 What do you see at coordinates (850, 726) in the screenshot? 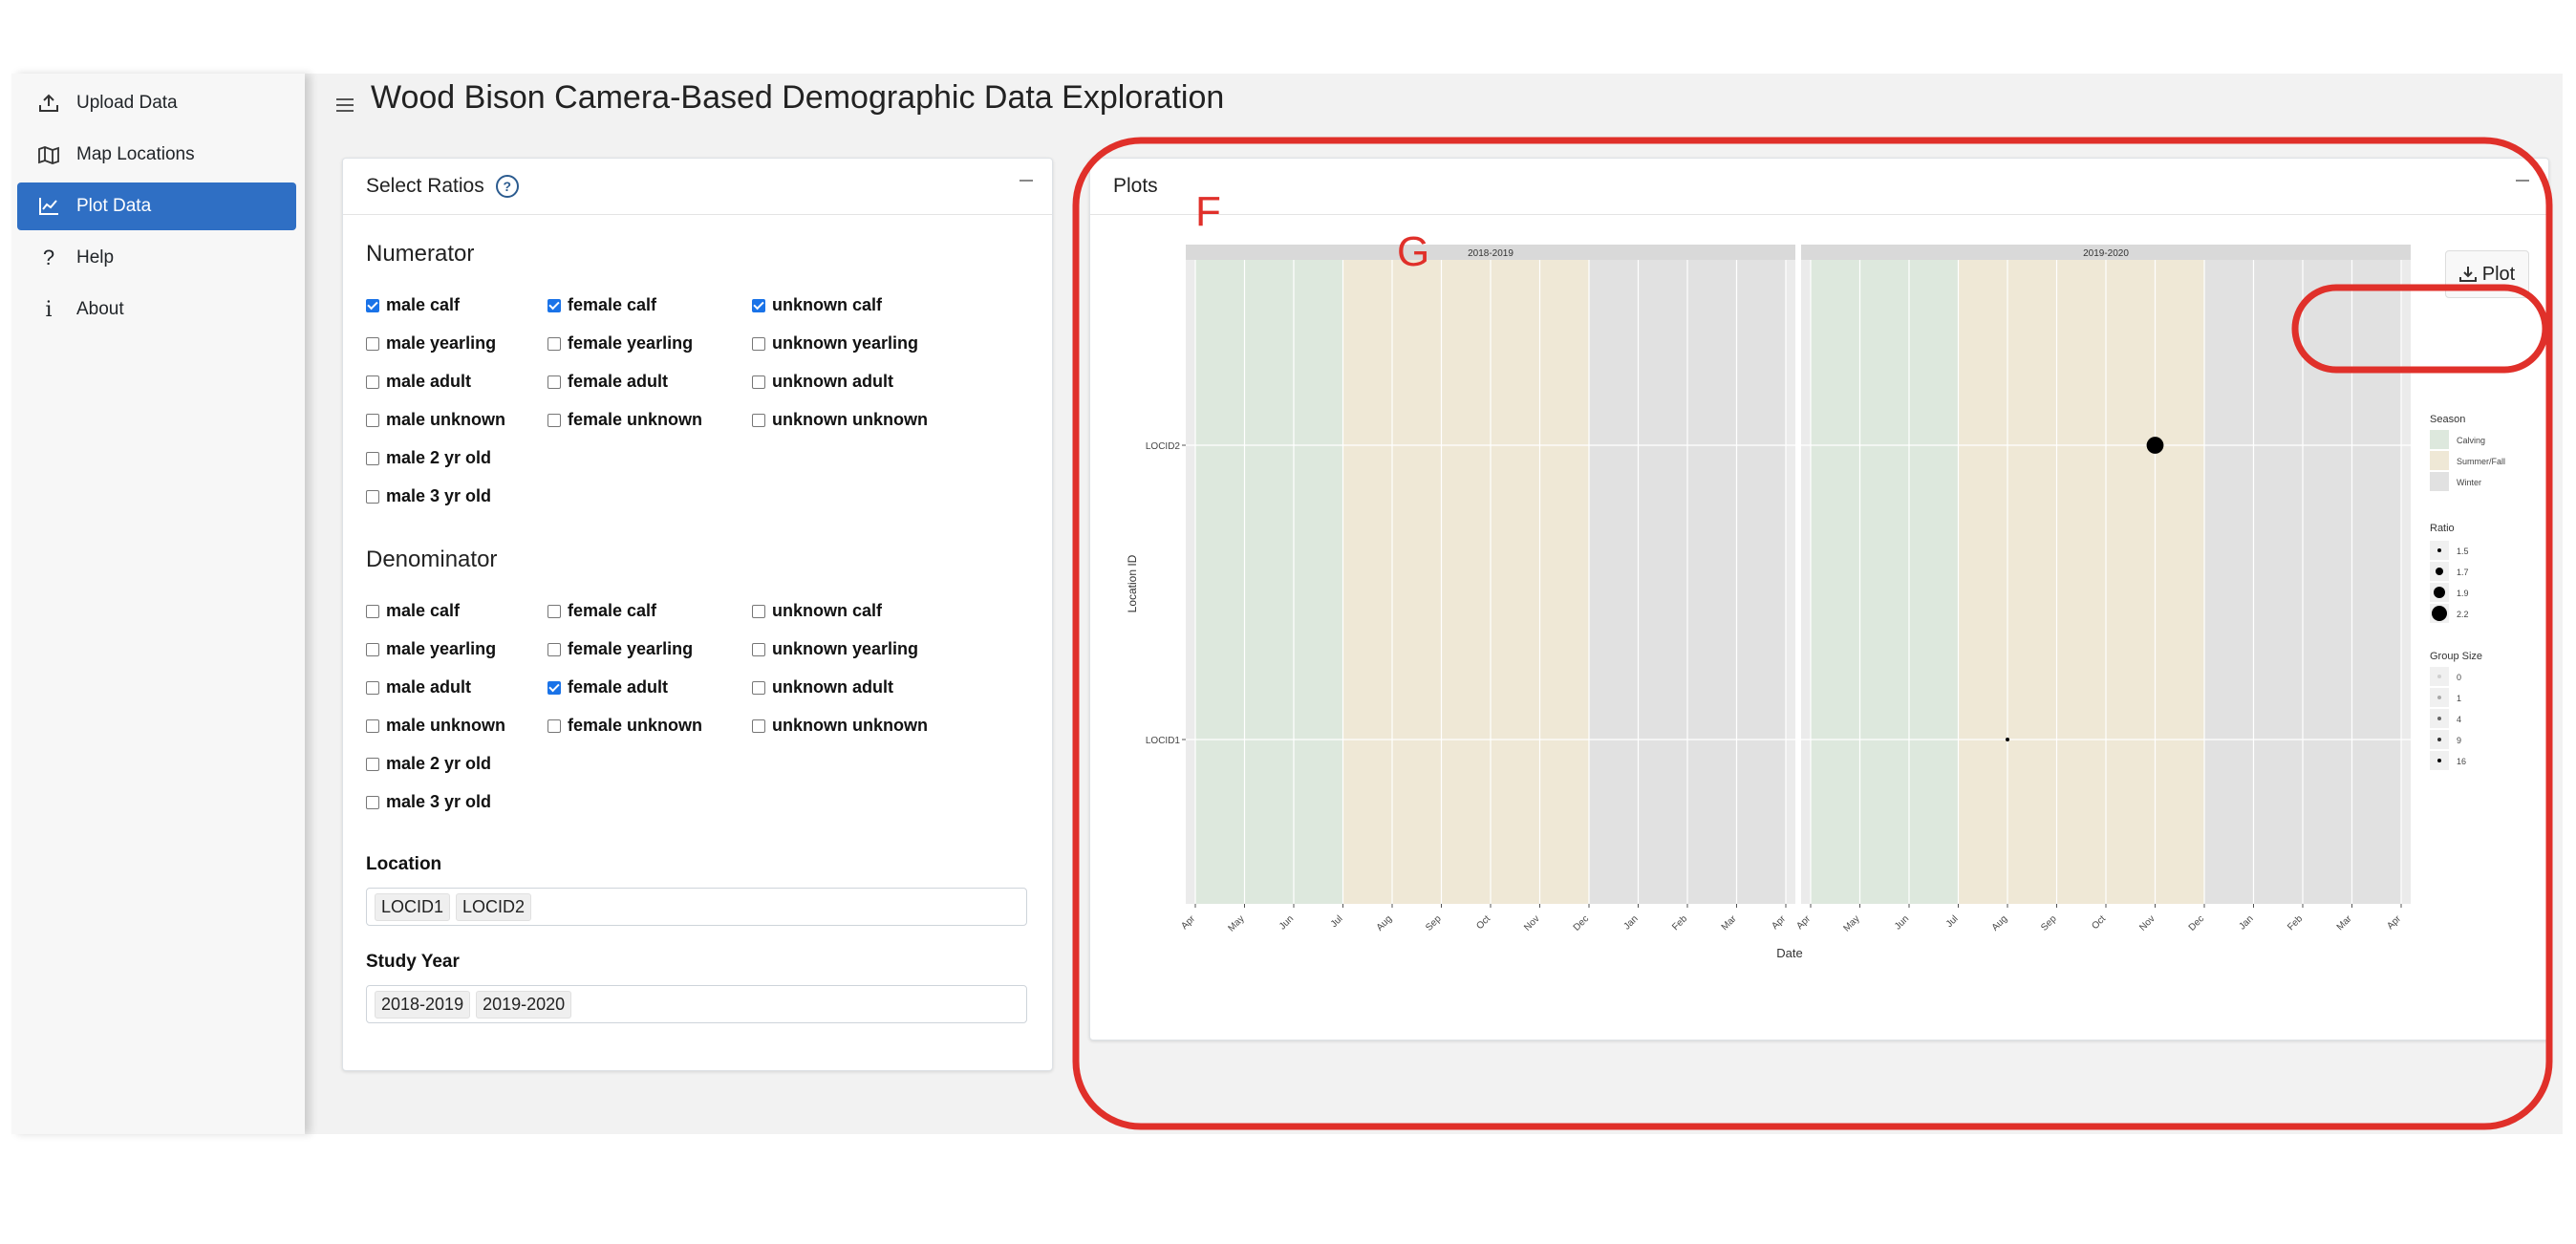
I see `checkbox-label: unknown unknown` at bounding box center [850, 726].